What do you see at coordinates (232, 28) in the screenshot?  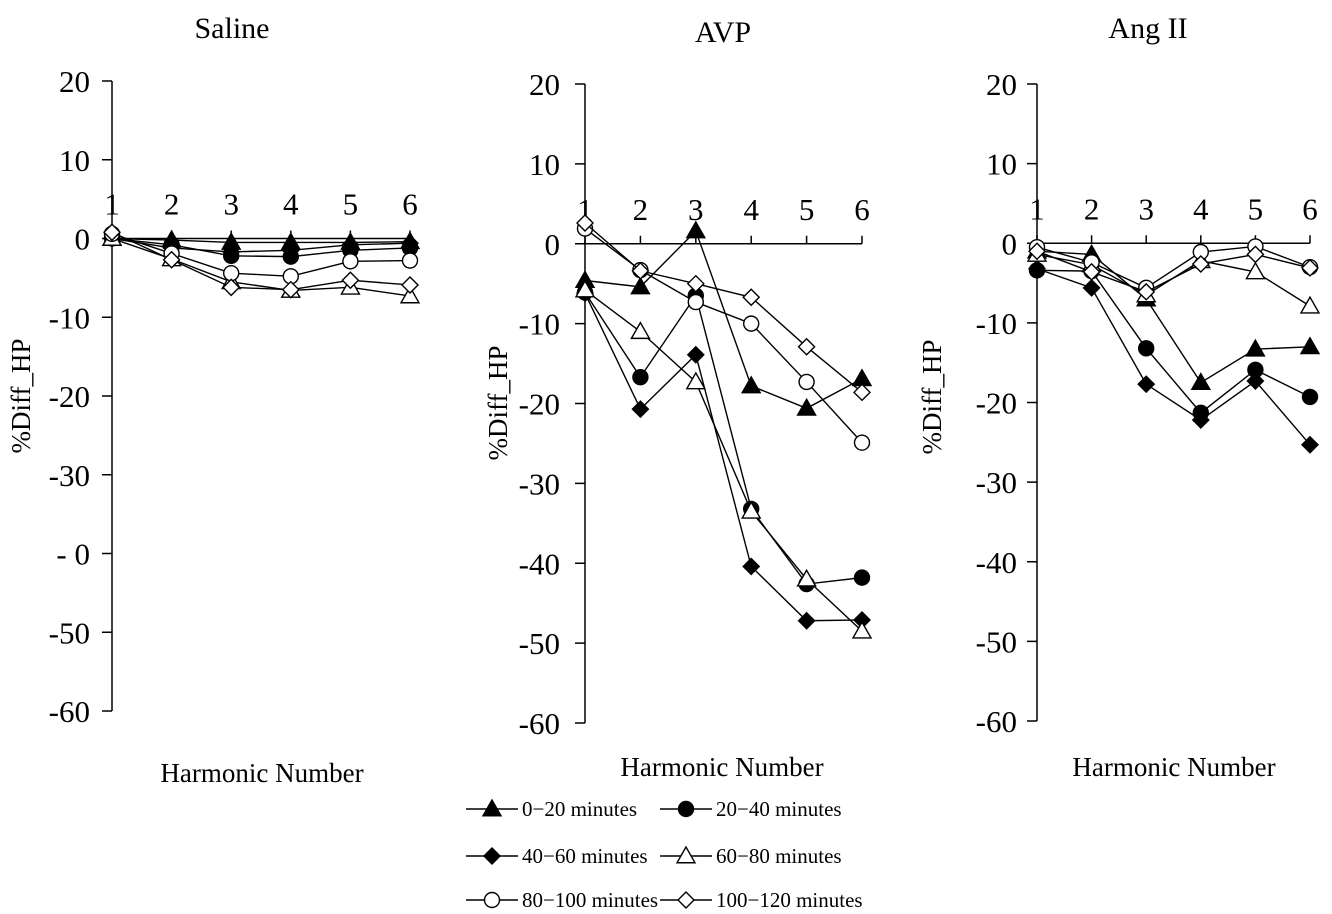 I see `panel-title: Saline` at bounding box center [232, 28].